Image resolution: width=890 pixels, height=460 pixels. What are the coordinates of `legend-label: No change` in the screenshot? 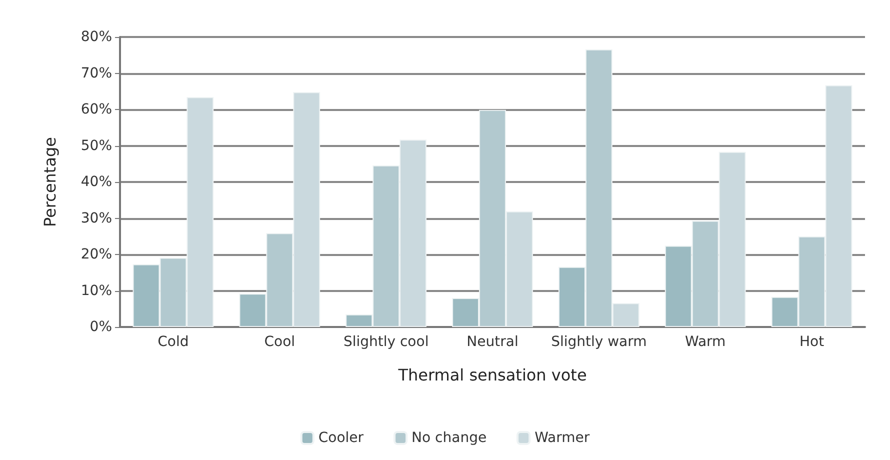 It's located at (449, 438).